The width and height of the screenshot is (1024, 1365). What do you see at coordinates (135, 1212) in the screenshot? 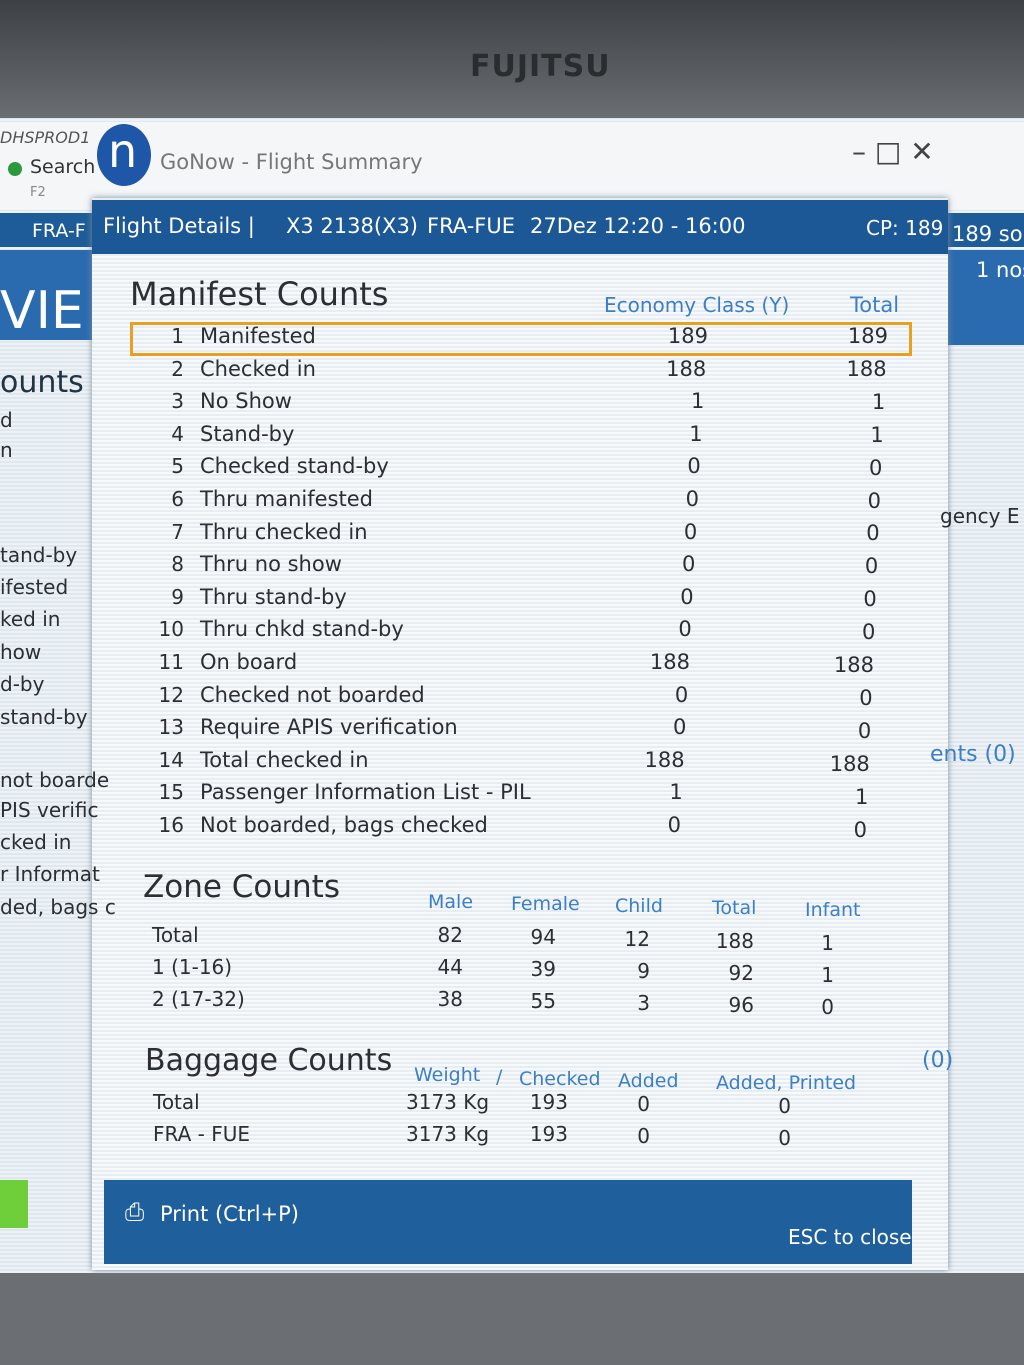
I see `print-icon: ⎙` at bounding box center [135, 1212].